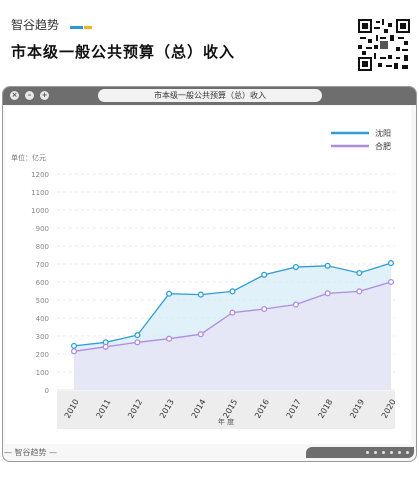 The image size is (419, 482). I want to click on brand-logo-text: 智谷趋势, so click(35, 25).